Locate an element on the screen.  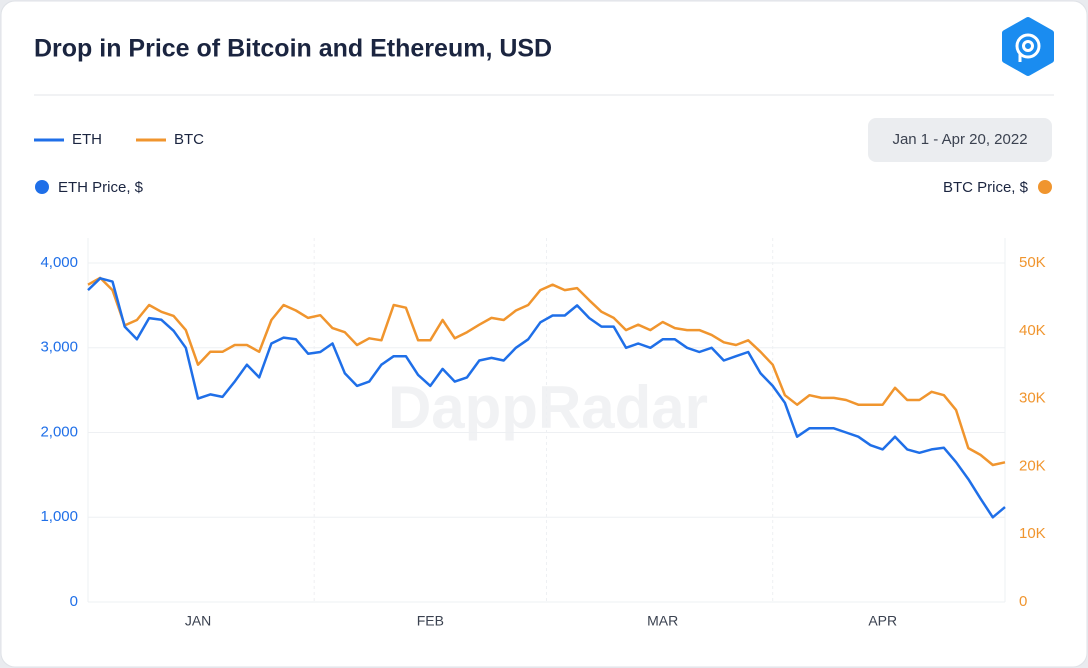
y2-tick-label: 10K is located at coordinates (1032, 533).